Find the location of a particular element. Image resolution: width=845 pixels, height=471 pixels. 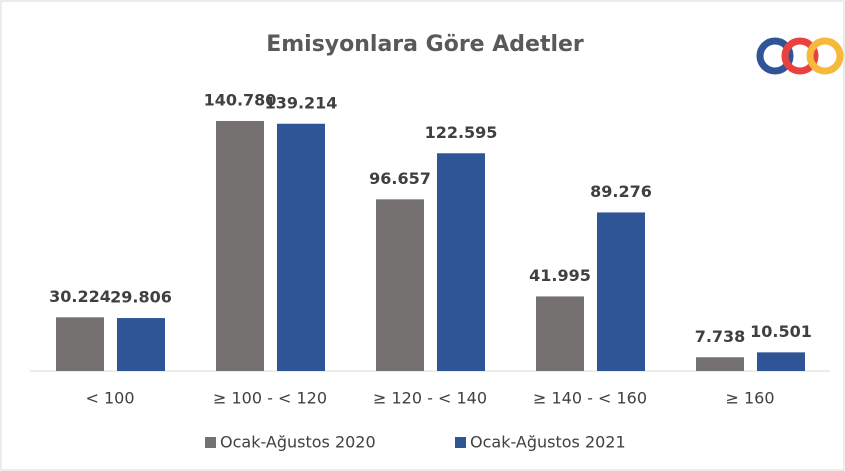

x-tick-label: ≥ 100 - < 120 is located at coordinates (270, 398).